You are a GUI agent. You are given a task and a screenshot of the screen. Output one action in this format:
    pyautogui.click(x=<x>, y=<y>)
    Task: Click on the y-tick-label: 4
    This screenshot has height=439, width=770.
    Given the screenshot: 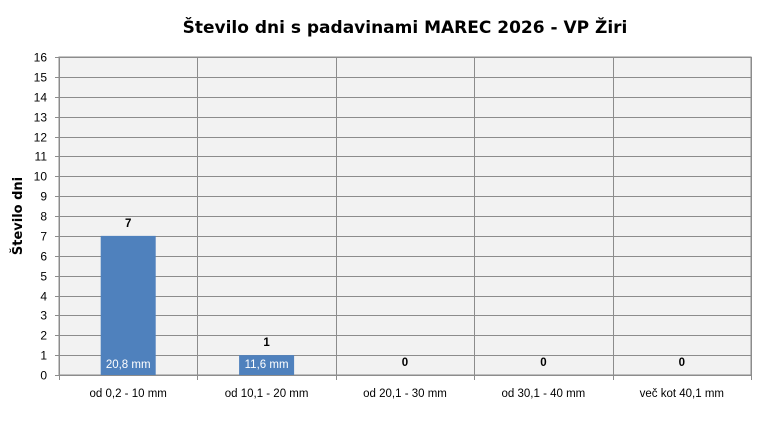 What is the action you would take?
    pyautogui.click(x=43, y=297)
    